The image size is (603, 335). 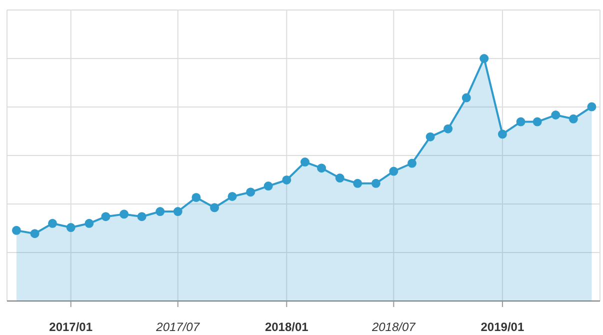 I want to click on x-tick-label: 2017/01, so click(x=71, y=327).